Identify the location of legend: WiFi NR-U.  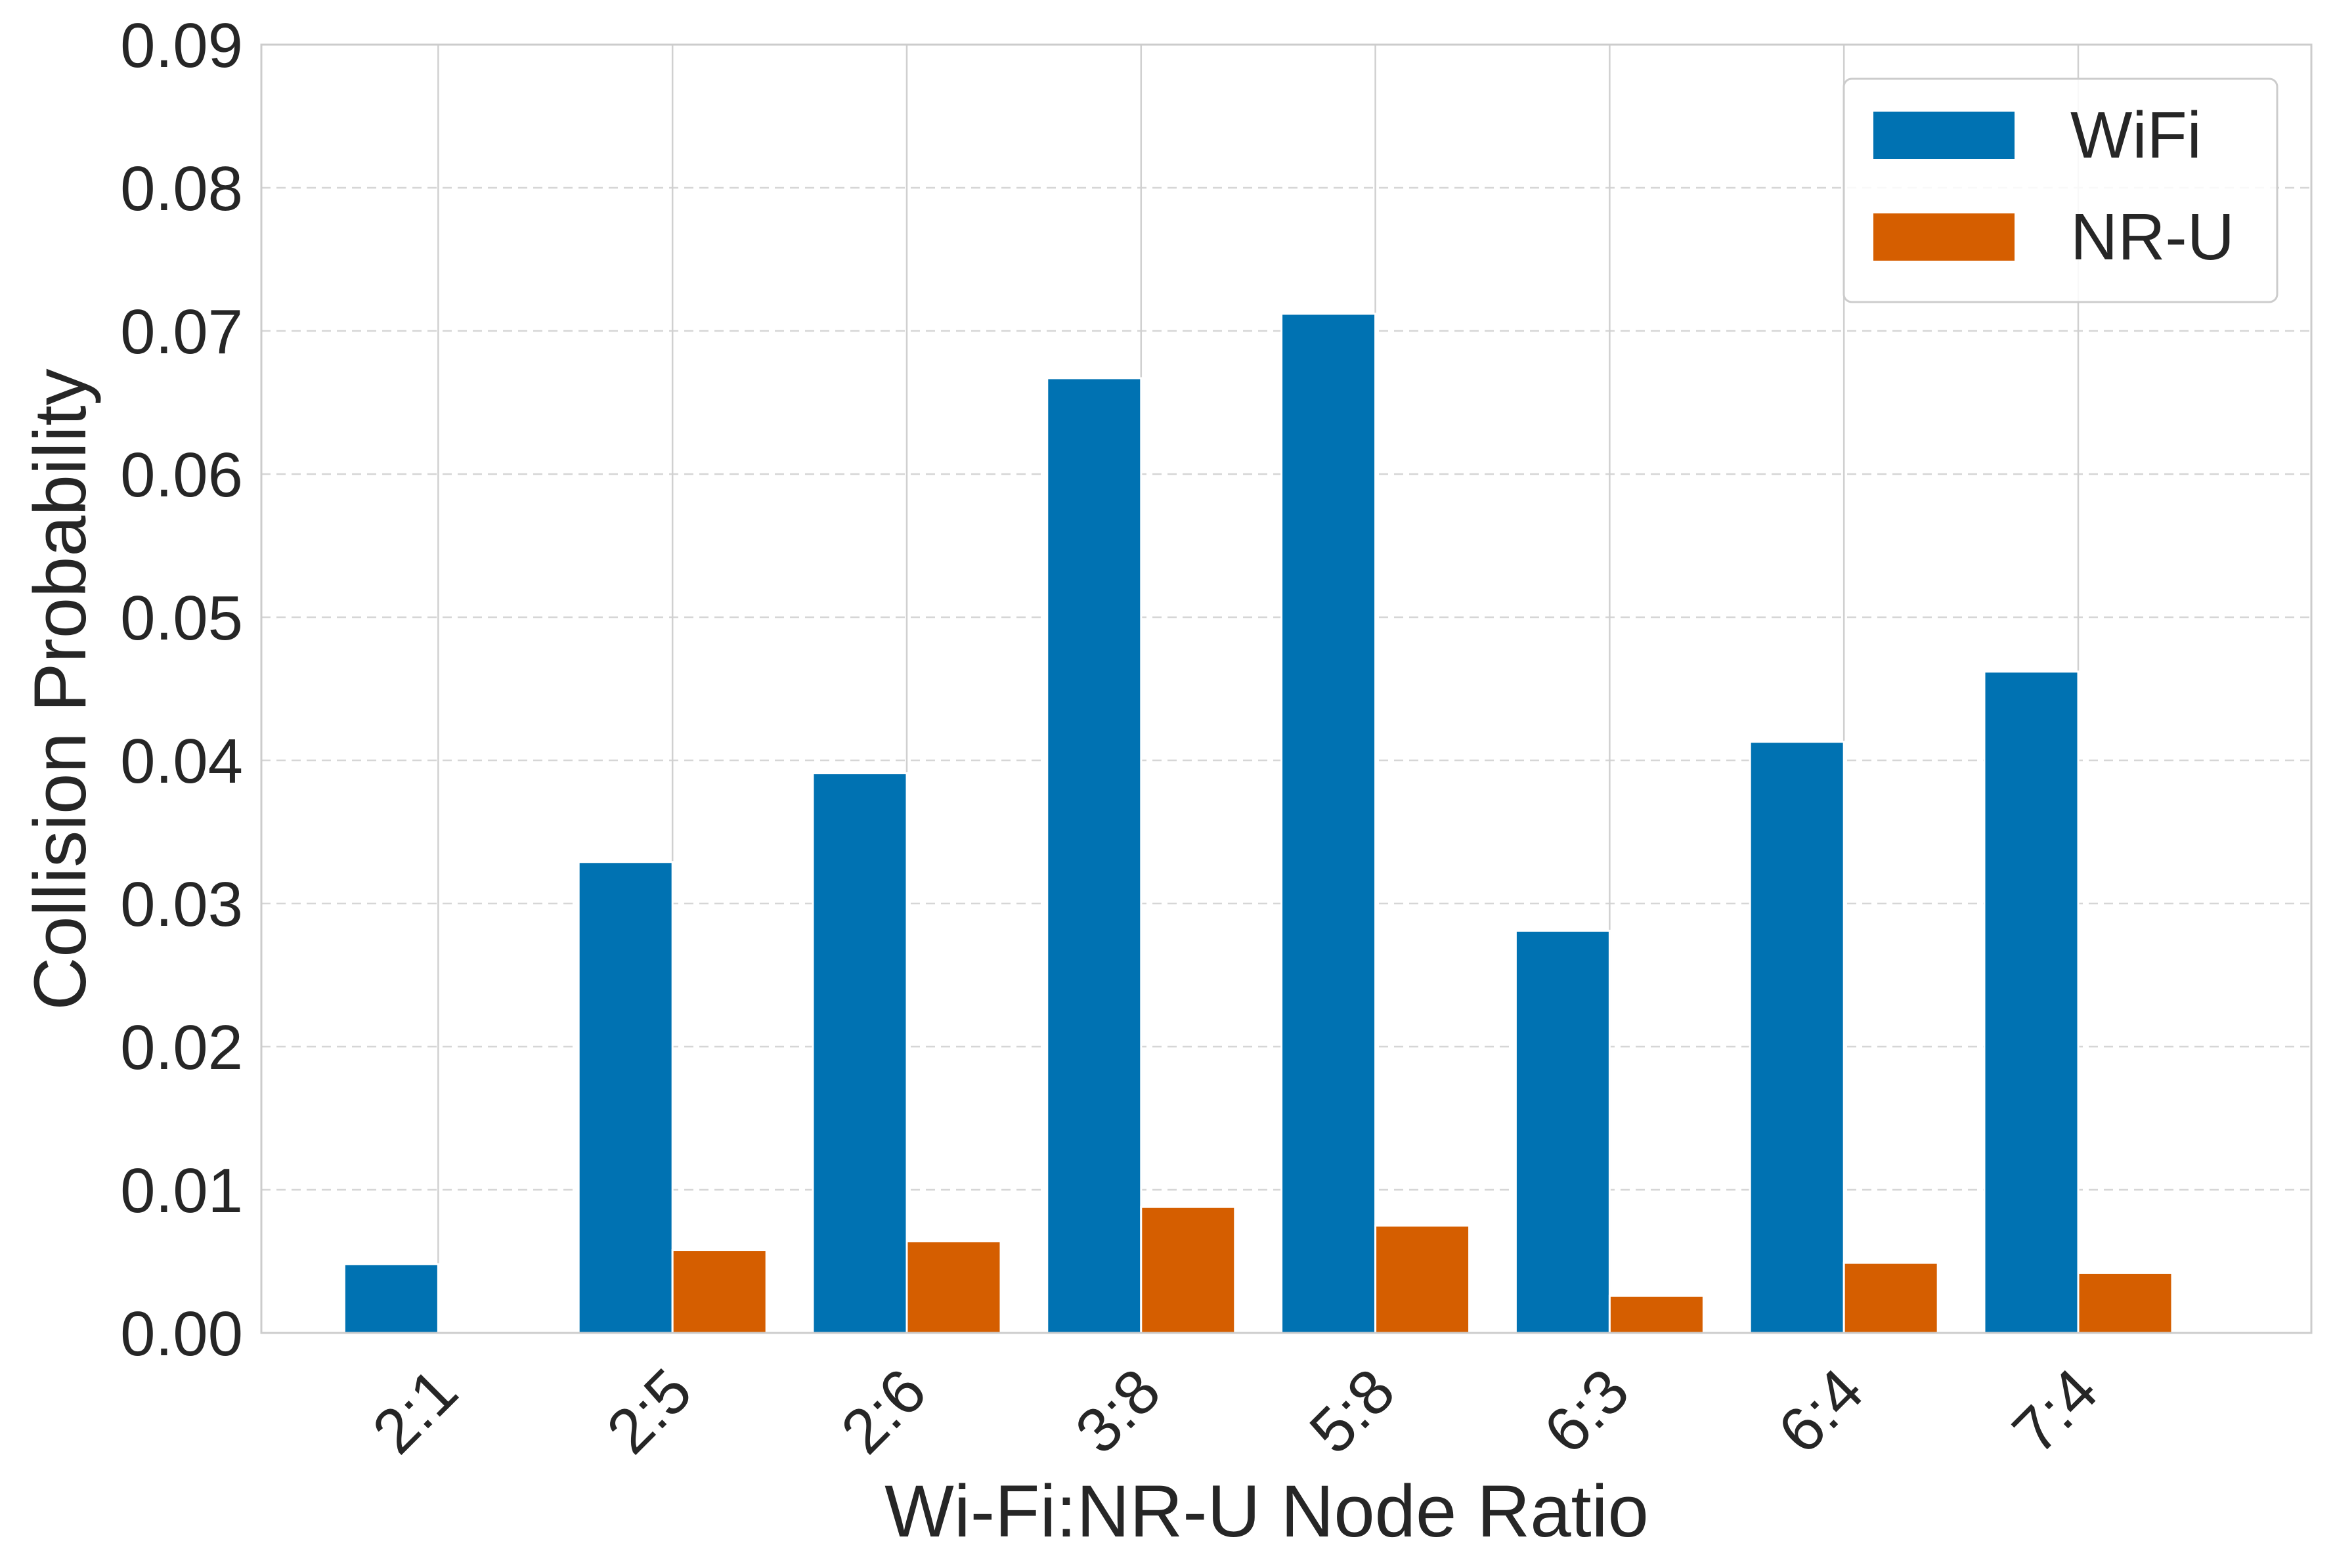
(2060, 190).